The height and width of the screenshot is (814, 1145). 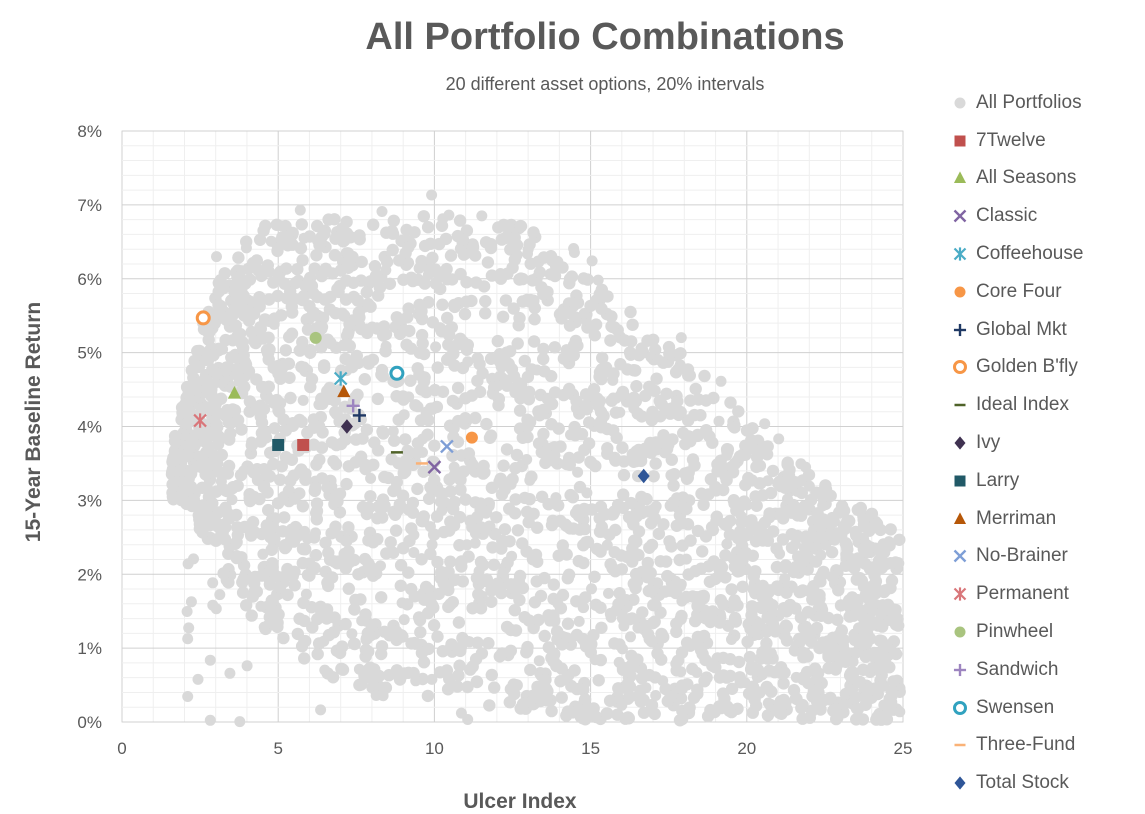 What do you see at coordinates (1021, 329) in the screenshot?
I see `legend-label: Global Mkt` at bounding box center [1021, 329].